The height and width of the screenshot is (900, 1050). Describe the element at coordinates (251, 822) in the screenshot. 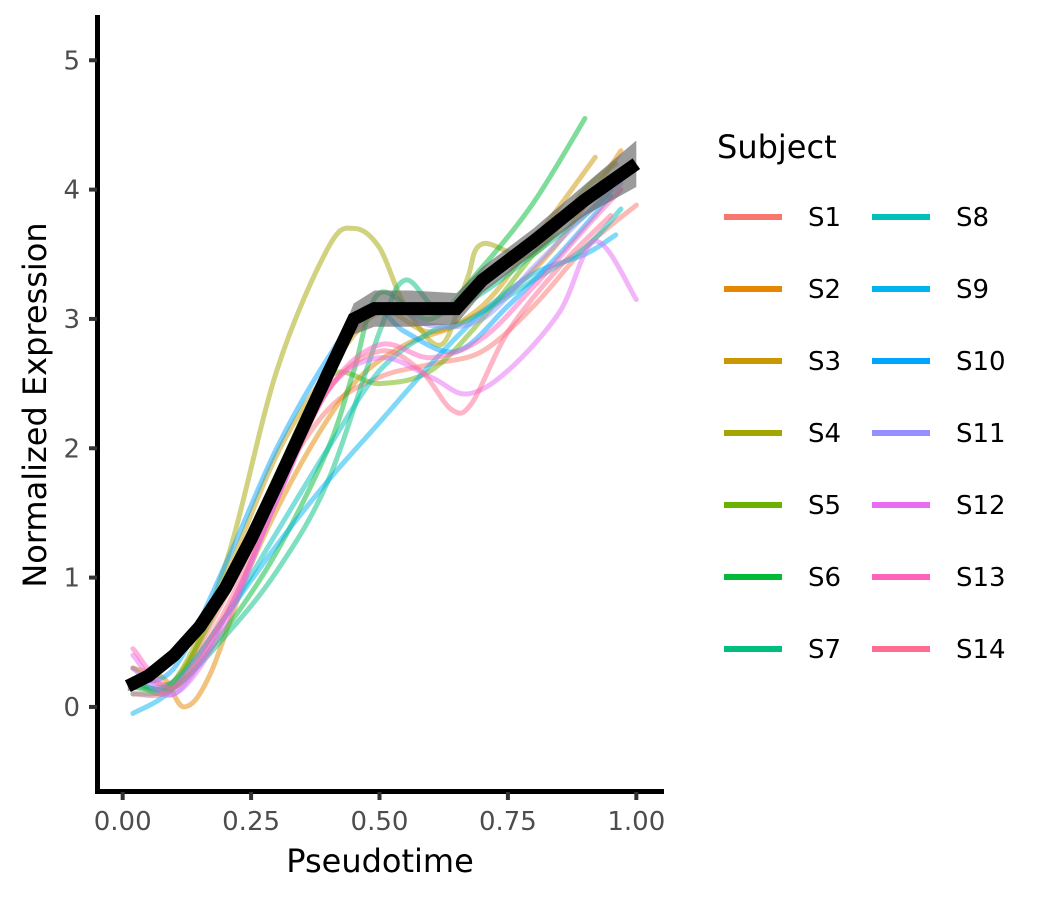

I see `x-tick-label: 0.25` at that location.